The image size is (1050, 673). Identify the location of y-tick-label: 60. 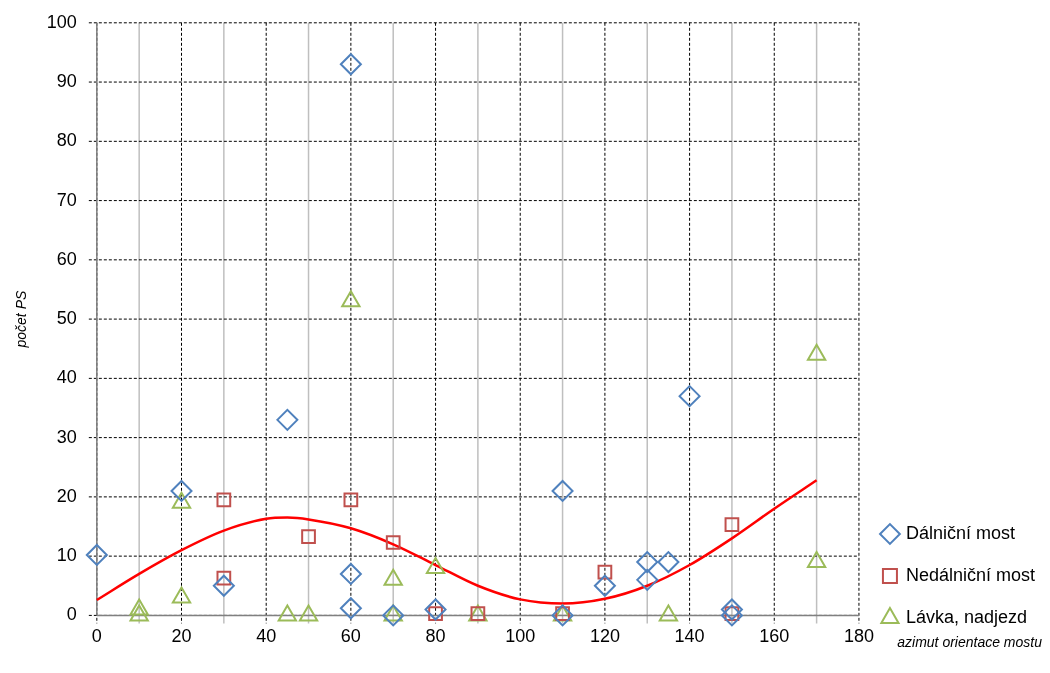
(66, 258).